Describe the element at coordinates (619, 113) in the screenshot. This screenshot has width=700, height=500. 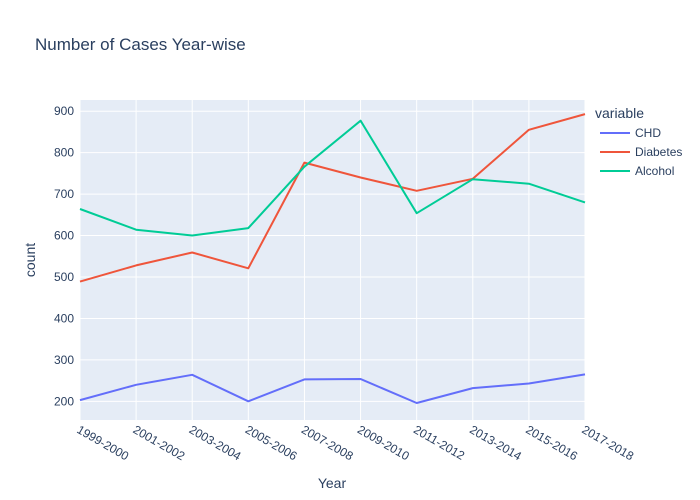
I see `legend-title: variable` at that location.